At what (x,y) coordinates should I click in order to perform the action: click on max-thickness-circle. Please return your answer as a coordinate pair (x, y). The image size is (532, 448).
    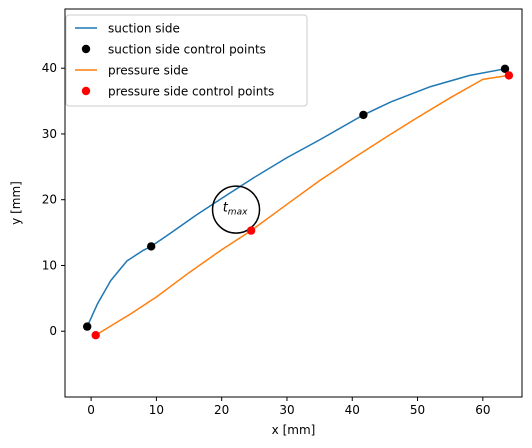
    Looking at the image, I should click on (236, 209).